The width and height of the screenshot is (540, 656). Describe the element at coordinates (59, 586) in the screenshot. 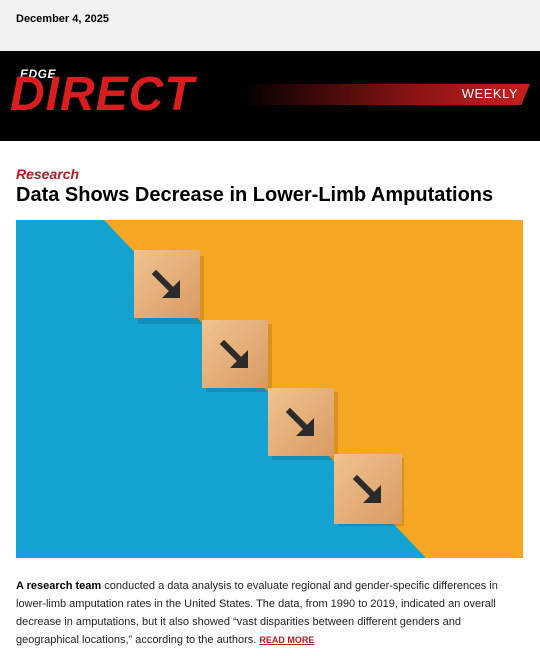

I see `summary-lead: A research team` at that location.